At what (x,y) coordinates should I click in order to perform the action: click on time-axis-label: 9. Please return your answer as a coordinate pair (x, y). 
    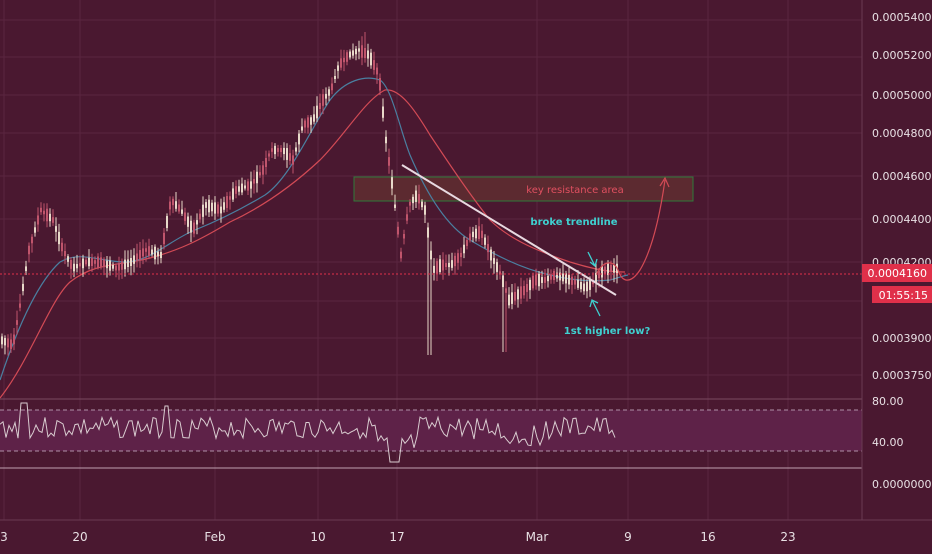
    Looking at the image, I should click on (628, 537).